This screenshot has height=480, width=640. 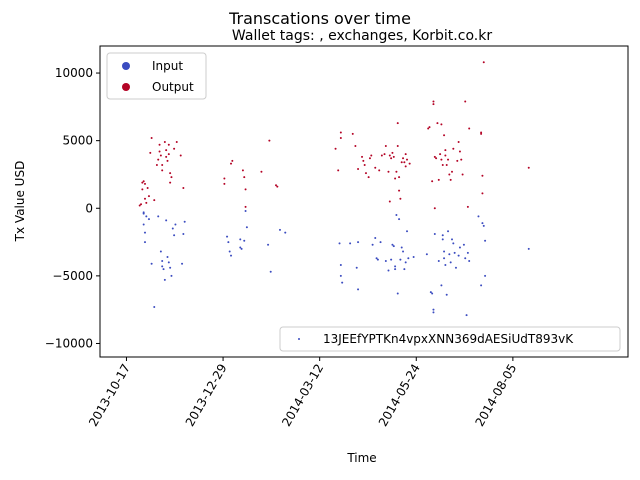 I want to click on legend-top: Input Output, so click(x=156, y=76).